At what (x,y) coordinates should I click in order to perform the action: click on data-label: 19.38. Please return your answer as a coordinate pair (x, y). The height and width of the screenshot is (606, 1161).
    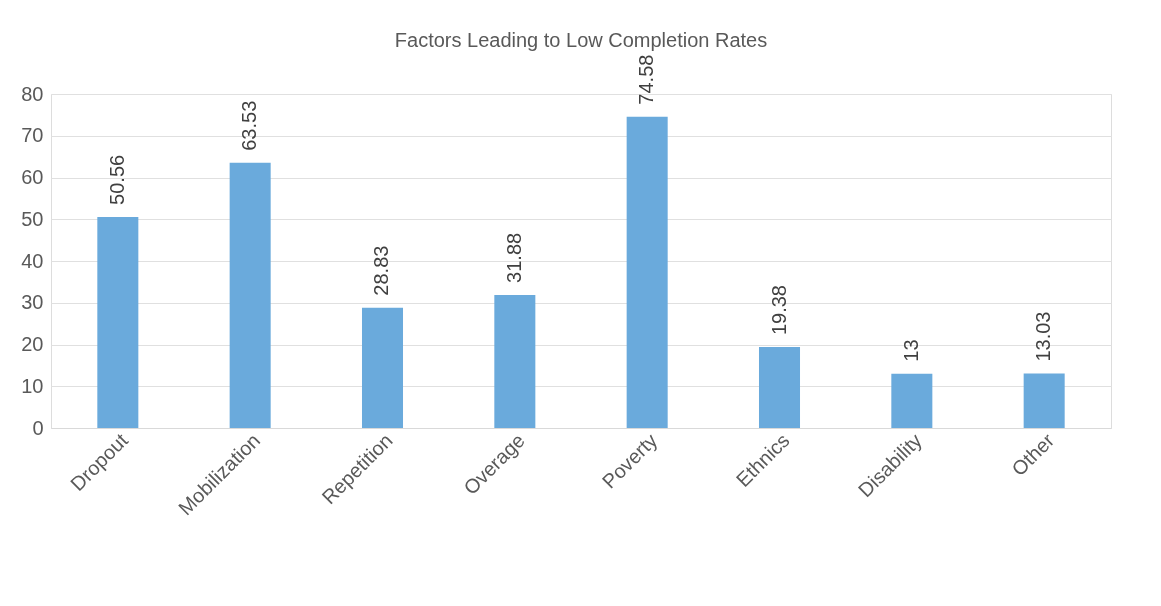
    Looking at the image, I should click on (778, 310).